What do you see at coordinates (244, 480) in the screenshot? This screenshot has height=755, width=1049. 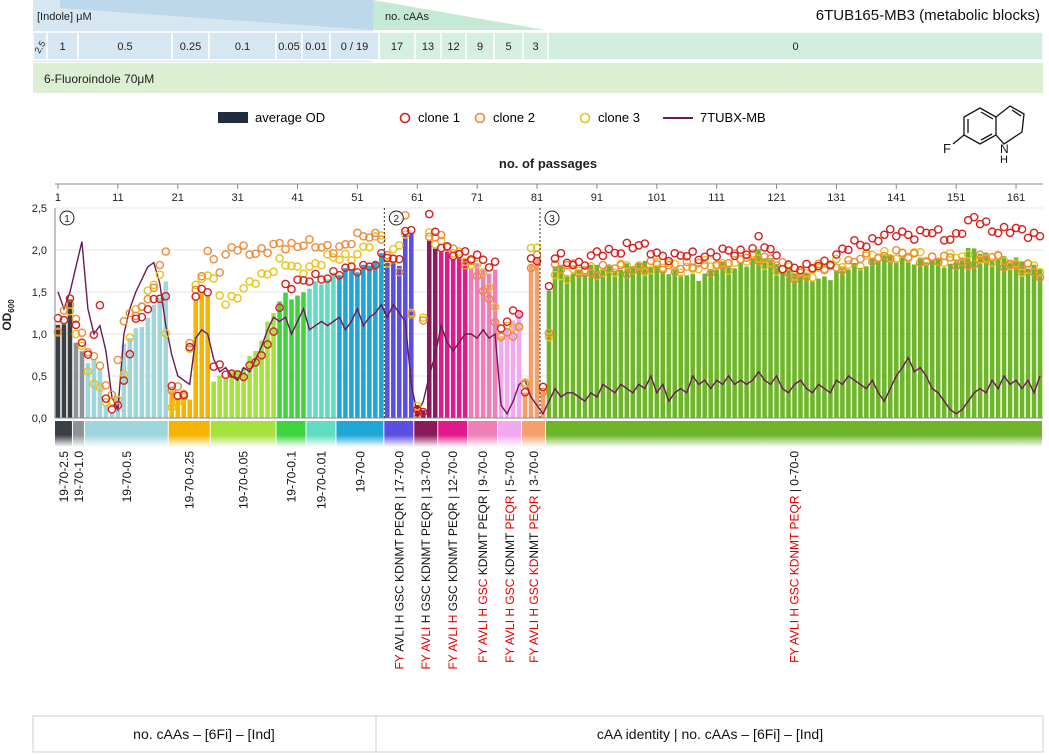 I see `segment-label: 19-70-0.05` at bounding box center [244, 480].